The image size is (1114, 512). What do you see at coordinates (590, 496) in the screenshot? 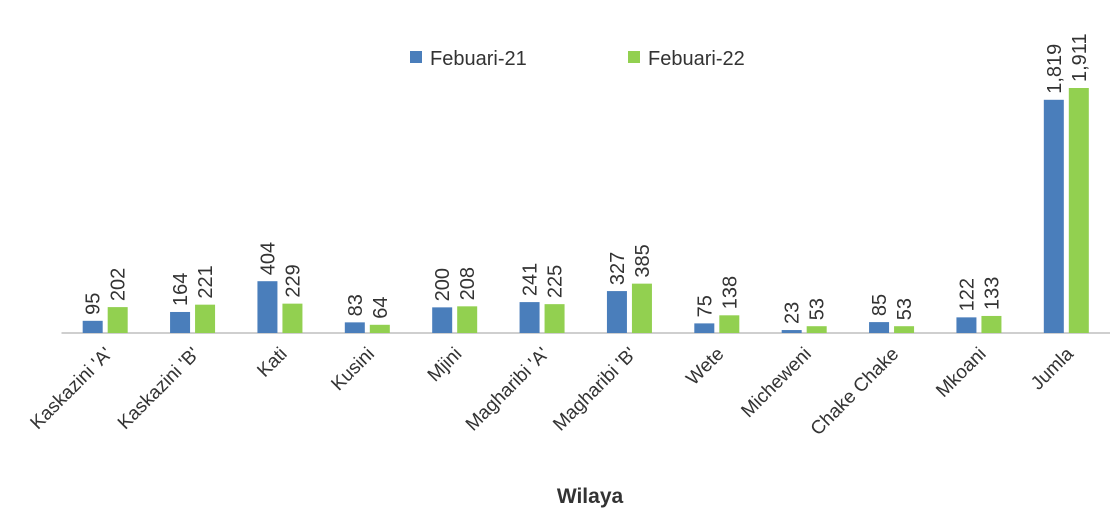
I see `x-axis-title: Wilaya` at bounding box center [590, 496].